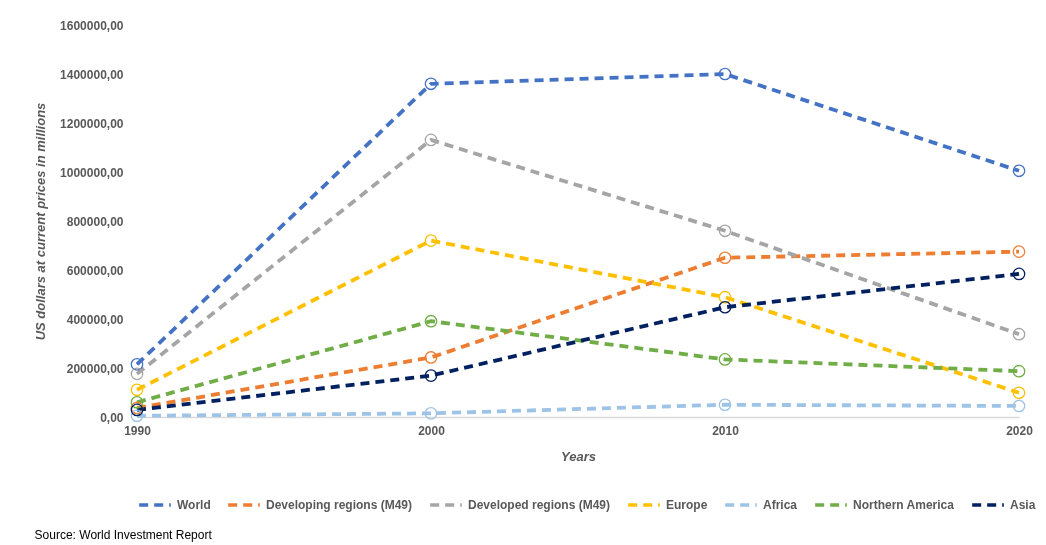 This screenshot has width=1046, height=545. What do you see at coordinates (95, 319) in the screenshot?
I see `y-tick-label: 400000,00` at bounding box center [95, 319].